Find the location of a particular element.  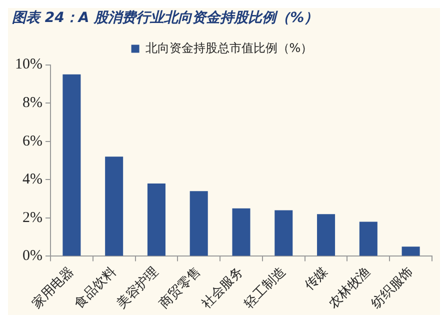

x-tick-label: 轻工制造 is located at coordinates (265, 288).